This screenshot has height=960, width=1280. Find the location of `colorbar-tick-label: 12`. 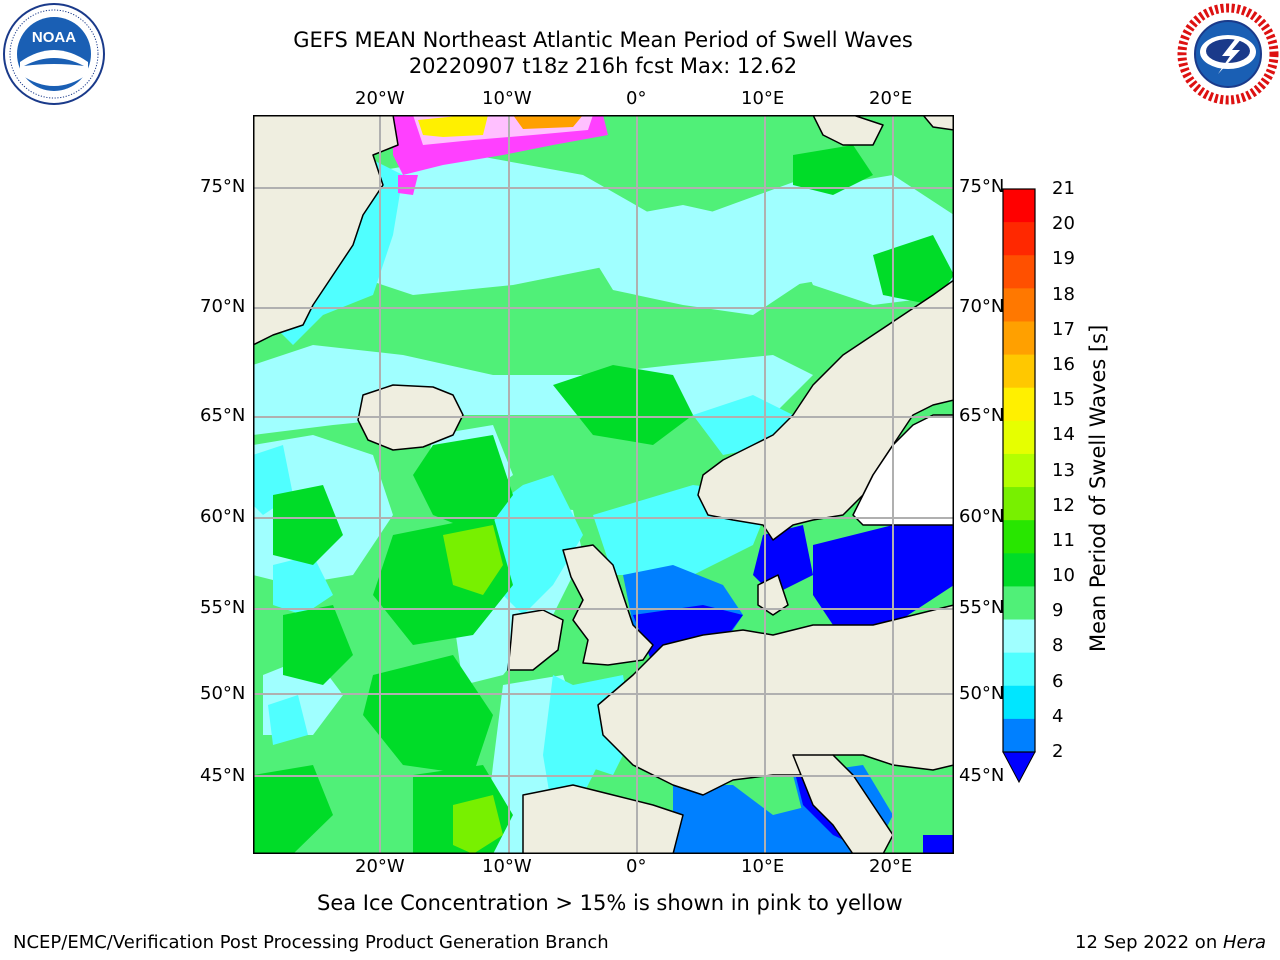

colorbar-tick-label: 12 is located at coordinates (1063, 505).